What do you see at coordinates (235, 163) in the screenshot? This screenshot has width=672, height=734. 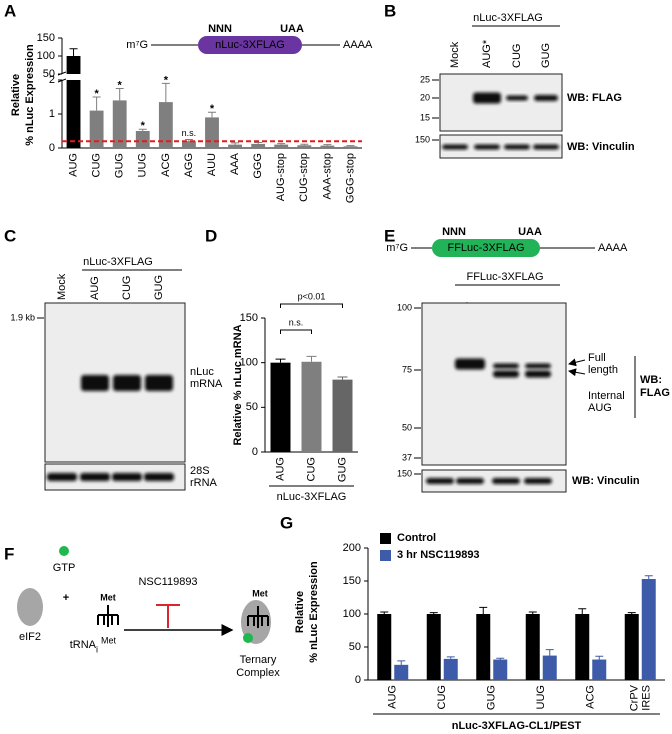 I see `x-tick-label: AAA` at bounding box center [235, 163].